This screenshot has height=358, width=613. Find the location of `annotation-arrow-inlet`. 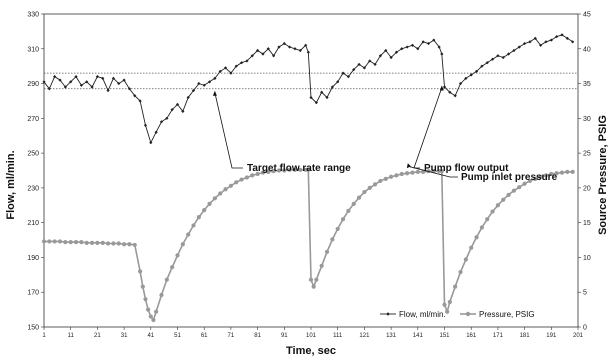

annotation-arrow-inlet is located at coordinates (432, 171).